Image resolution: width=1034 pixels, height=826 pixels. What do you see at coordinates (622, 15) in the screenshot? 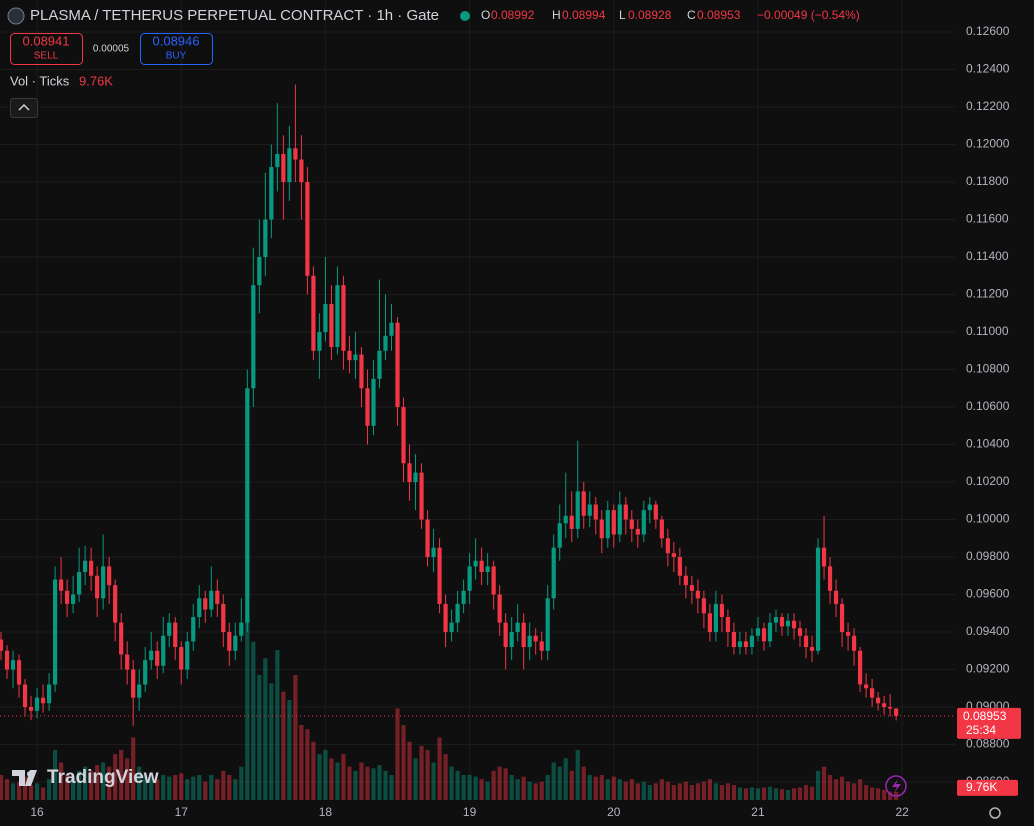
I see `ohlc-prefix: L` at bounding box center [622, 15].